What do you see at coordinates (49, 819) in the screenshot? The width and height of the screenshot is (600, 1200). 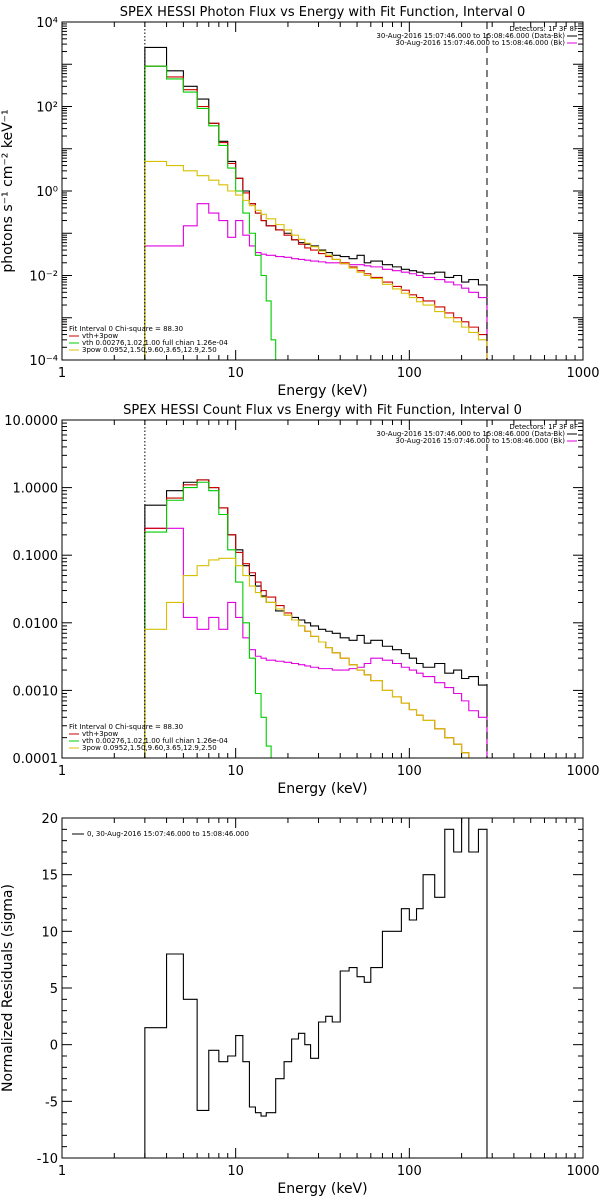 I see `y-tick-label: 20` at bounding box center [49, 819].